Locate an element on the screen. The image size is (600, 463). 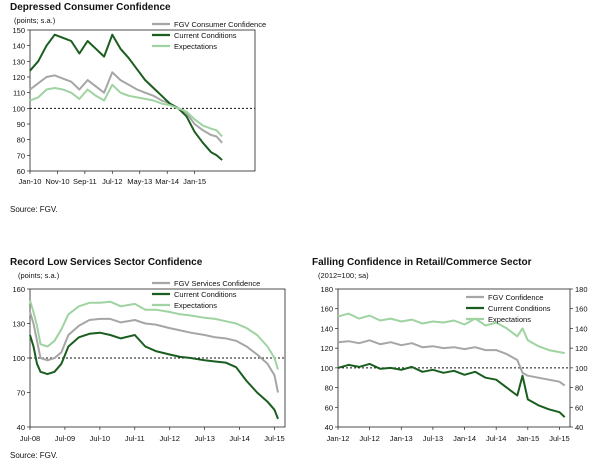
chart-title: Depressed Consumer Confidence is located at coordinates (90, 7).